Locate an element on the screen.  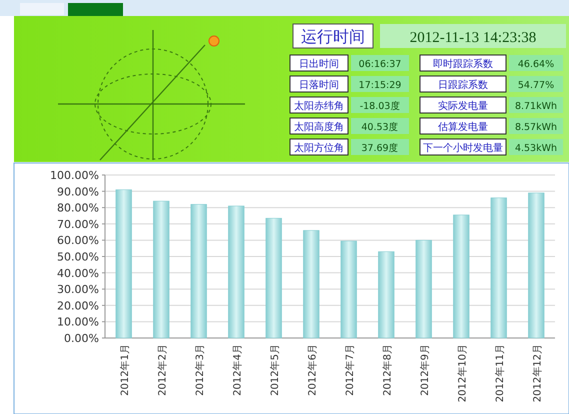
text: 8.71kWh is located at coordinates (536, 106).